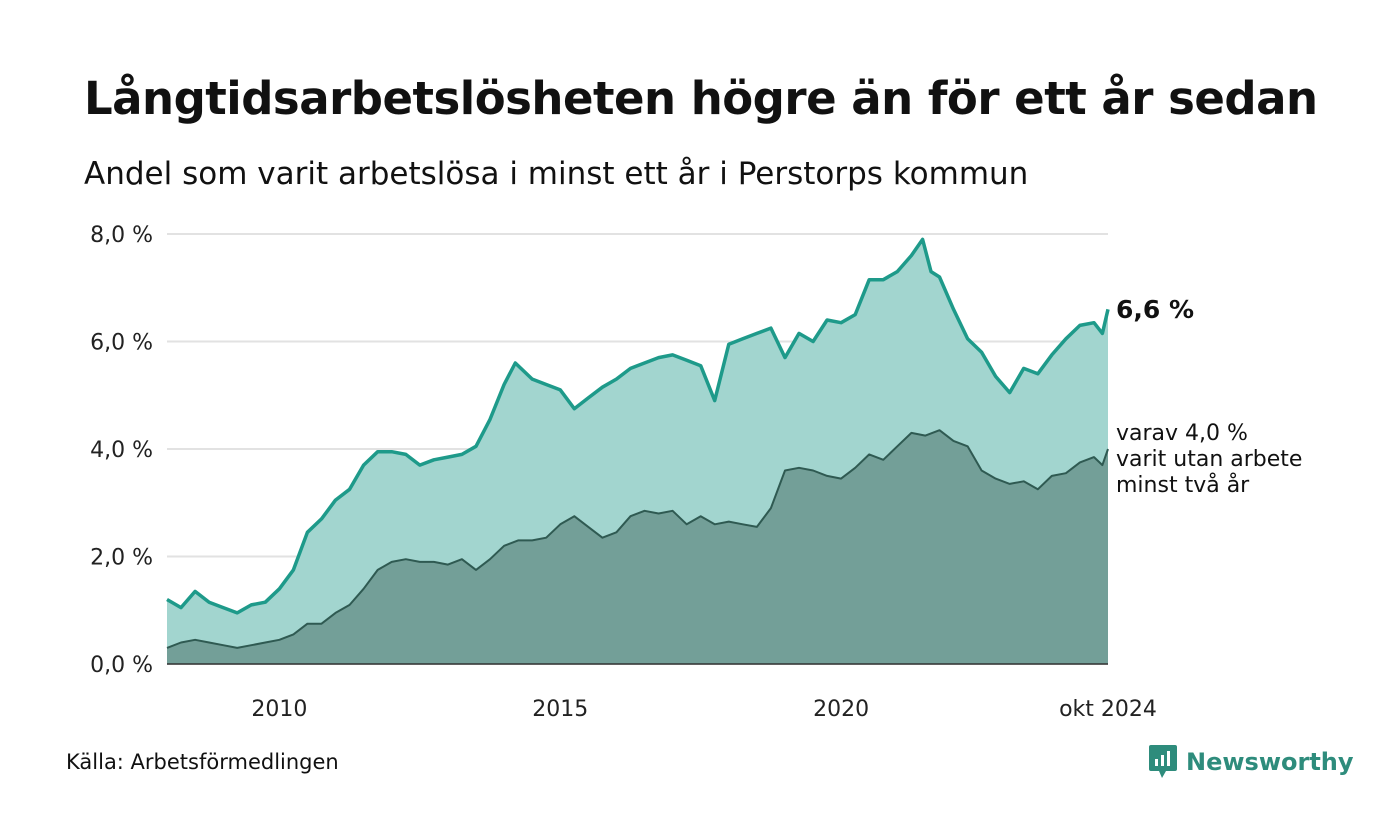 The width and height of the screenshot is (1400, 840). What do you see at coordinates (121, 343) in the screenshot?
I see `y-tick-label: 6,0 %` at bounding box center [121, 343].